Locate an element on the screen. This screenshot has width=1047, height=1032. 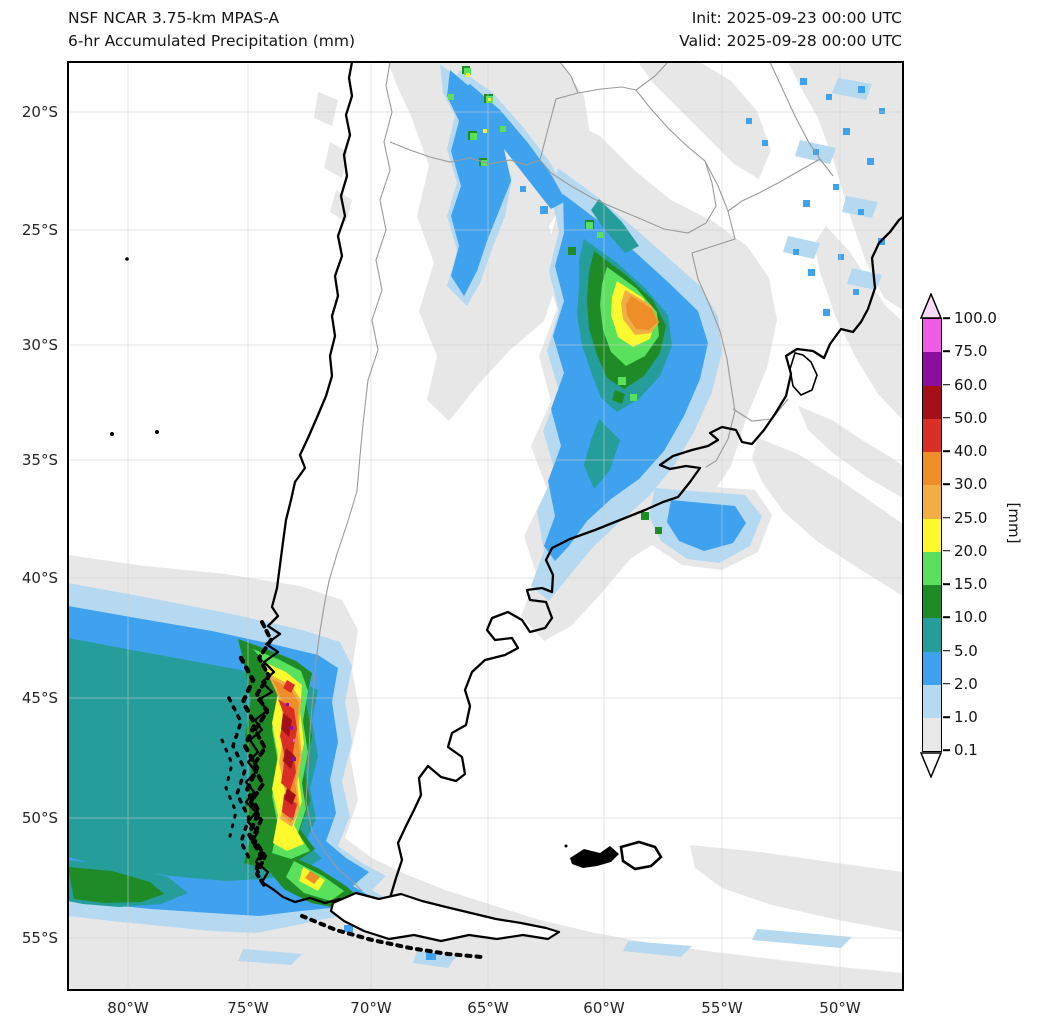
fjord-archipelago is located at coordinates (352, 789).